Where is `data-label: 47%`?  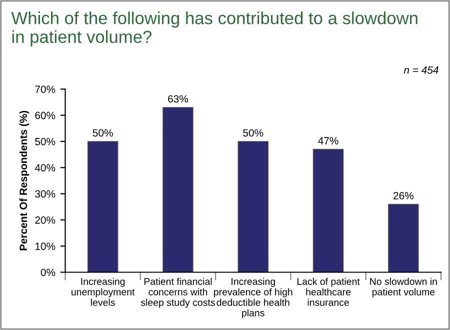 data-label: 47% is located at coordinates (328, 140).